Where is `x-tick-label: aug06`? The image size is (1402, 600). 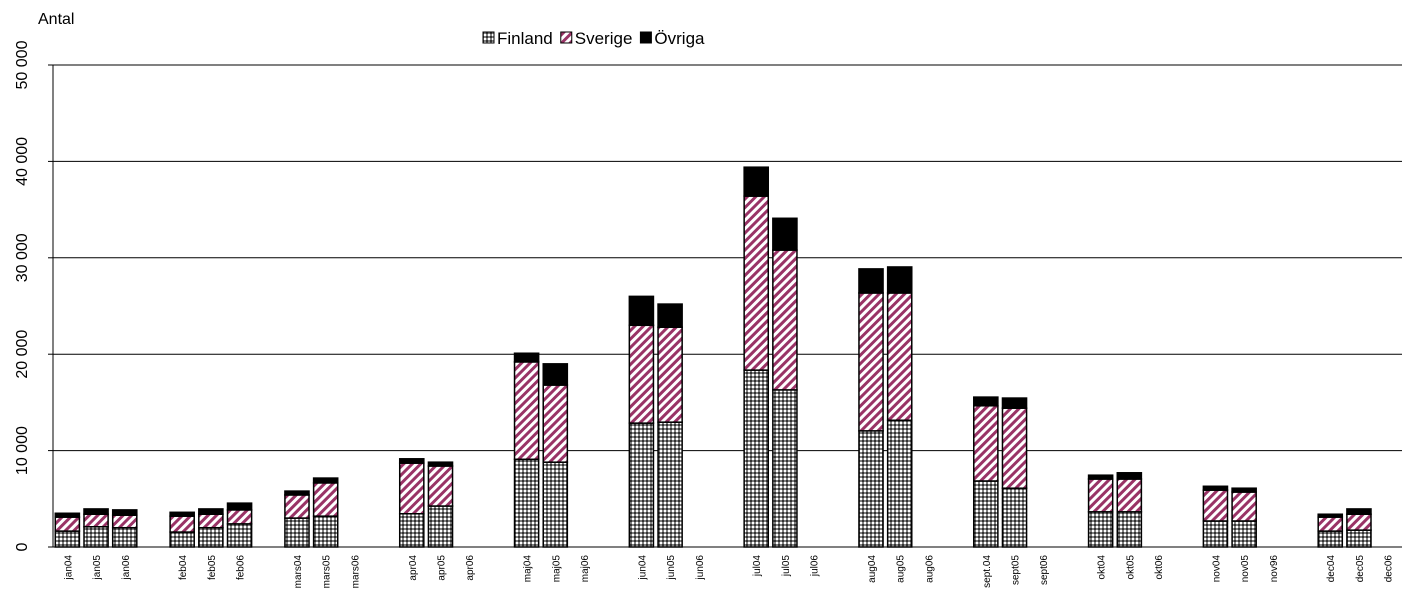 x-tick-label: aug06 is located at coordinates (929, 569).